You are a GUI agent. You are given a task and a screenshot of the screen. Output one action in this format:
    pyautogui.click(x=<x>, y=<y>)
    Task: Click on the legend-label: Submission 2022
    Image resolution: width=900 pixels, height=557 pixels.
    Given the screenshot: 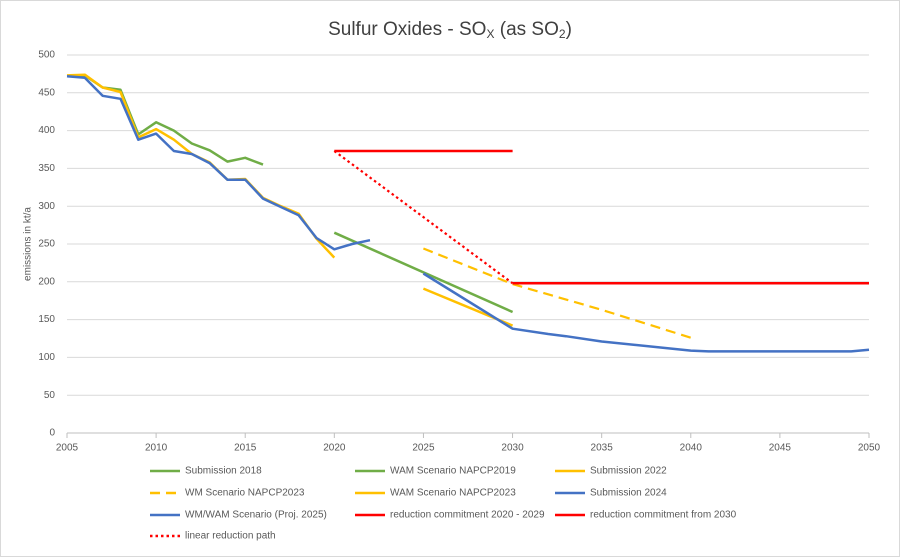 What is the action you would take?
    pyautogui.click(x=628, y=471)
    